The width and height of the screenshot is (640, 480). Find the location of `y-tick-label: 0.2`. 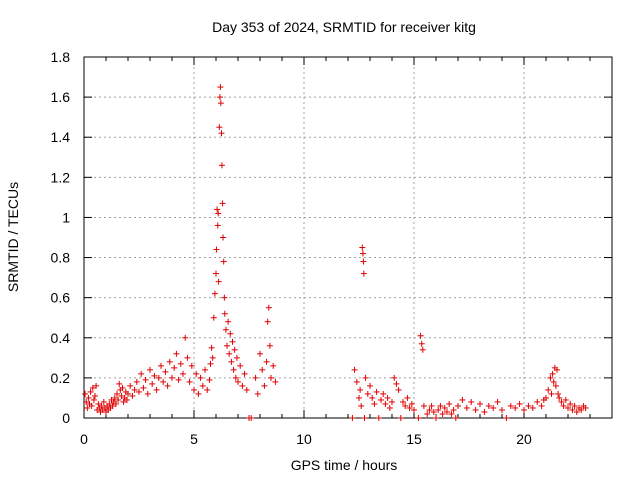

y-tick-label: 0.2 is located at coordinates (61, 378).